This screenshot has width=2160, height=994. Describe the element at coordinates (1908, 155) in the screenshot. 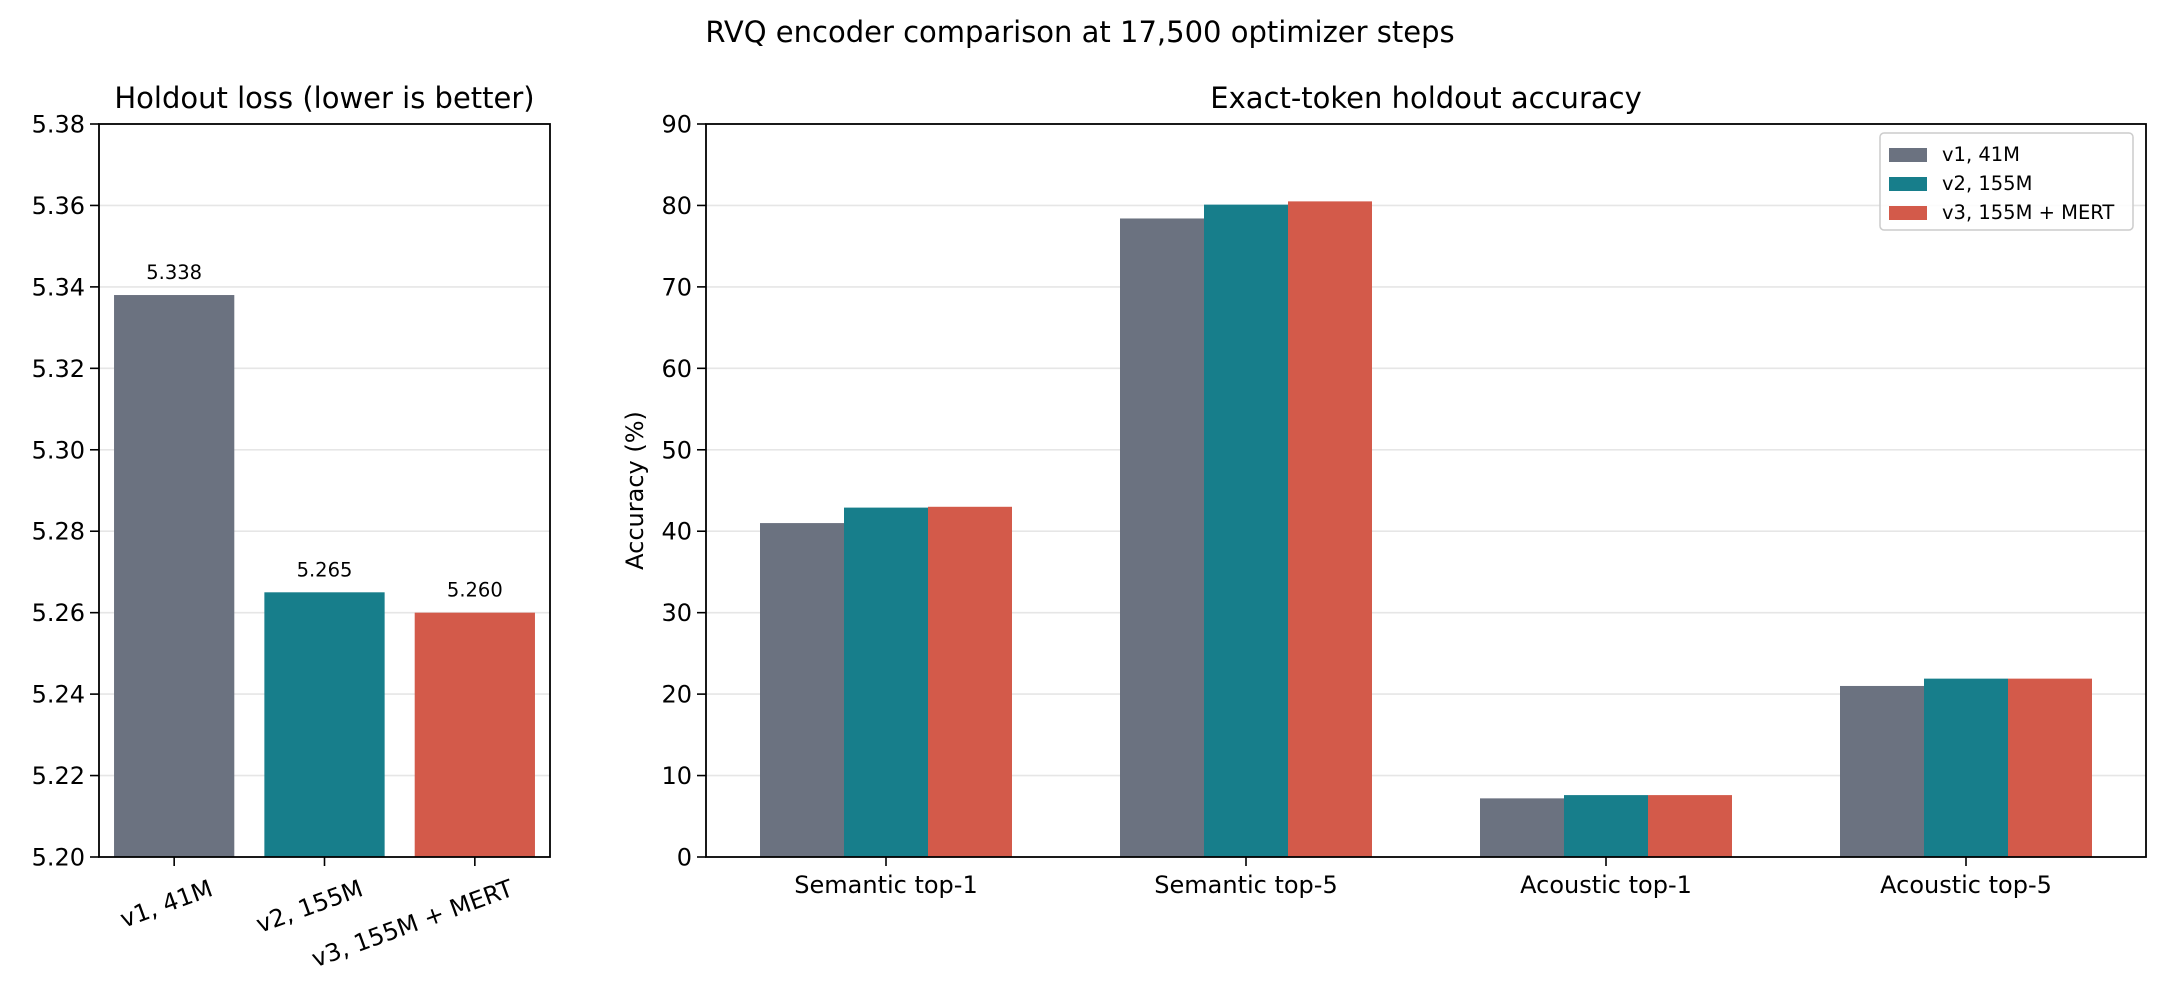

I see `legend-swatch-v1-41m` at that location.